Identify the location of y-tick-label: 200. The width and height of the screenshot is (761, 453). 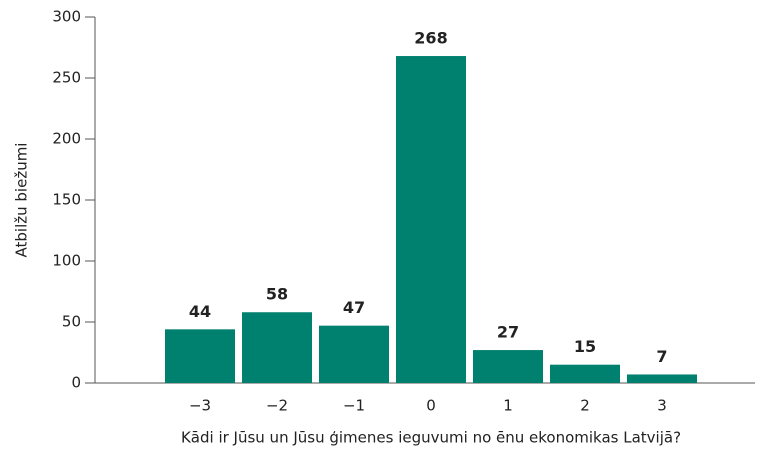
(66, 139).